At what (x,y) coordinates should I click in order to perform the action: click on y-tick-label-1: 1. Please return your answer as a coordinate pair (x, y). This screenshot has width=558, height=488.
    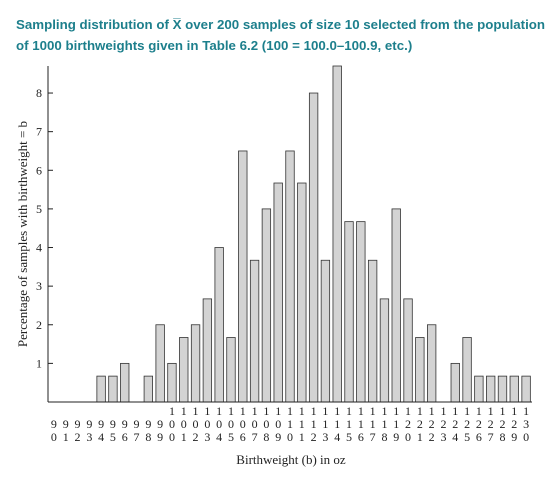
    Looking at the image, I should click on (39, 363).